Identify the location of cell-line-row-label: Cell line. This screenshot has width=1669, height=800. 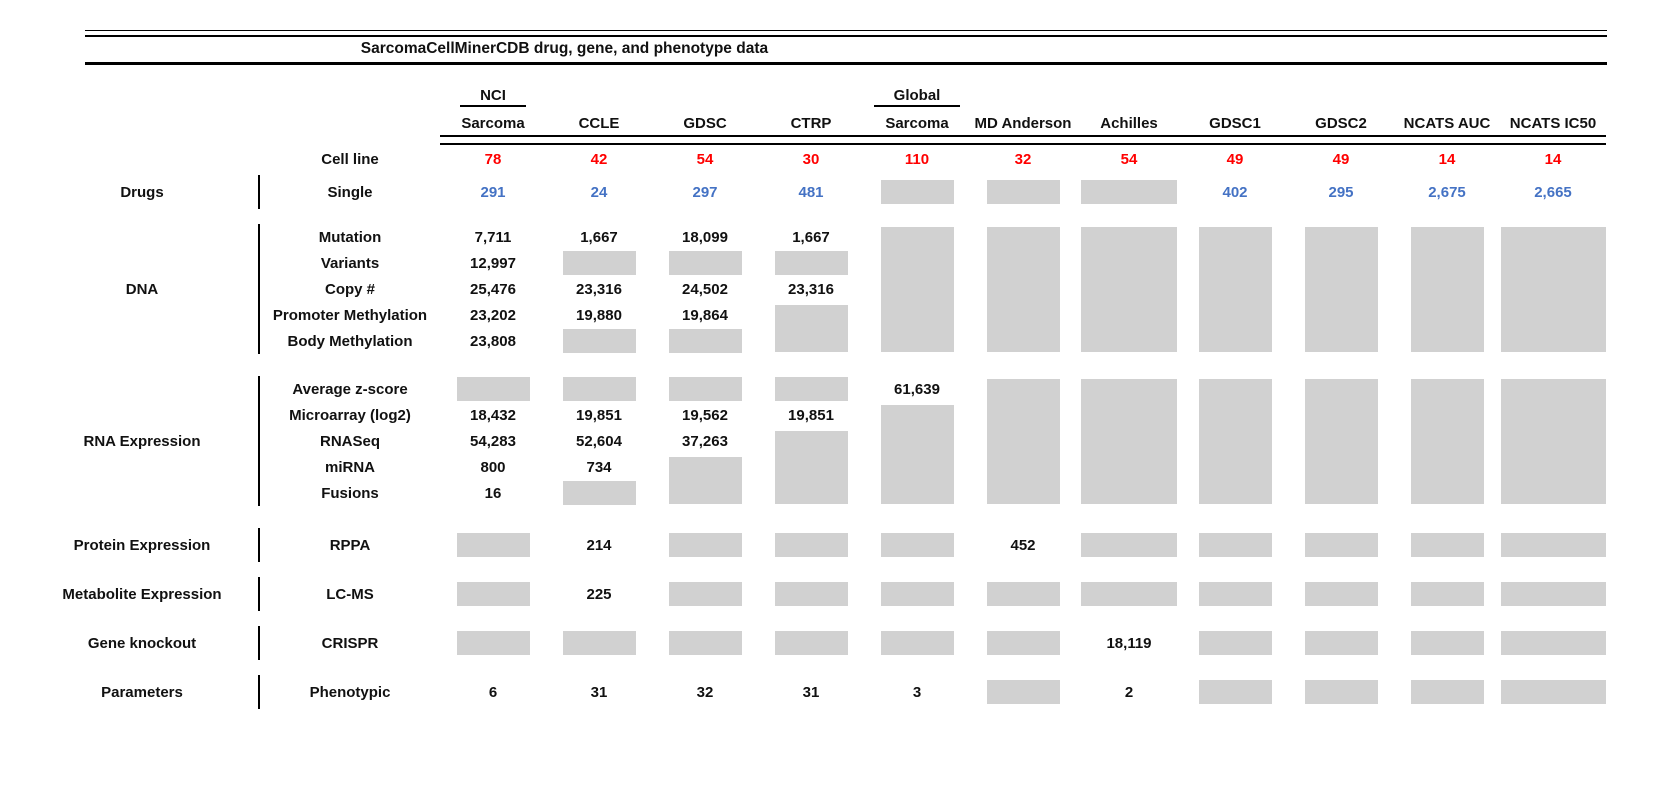
(350, 159).